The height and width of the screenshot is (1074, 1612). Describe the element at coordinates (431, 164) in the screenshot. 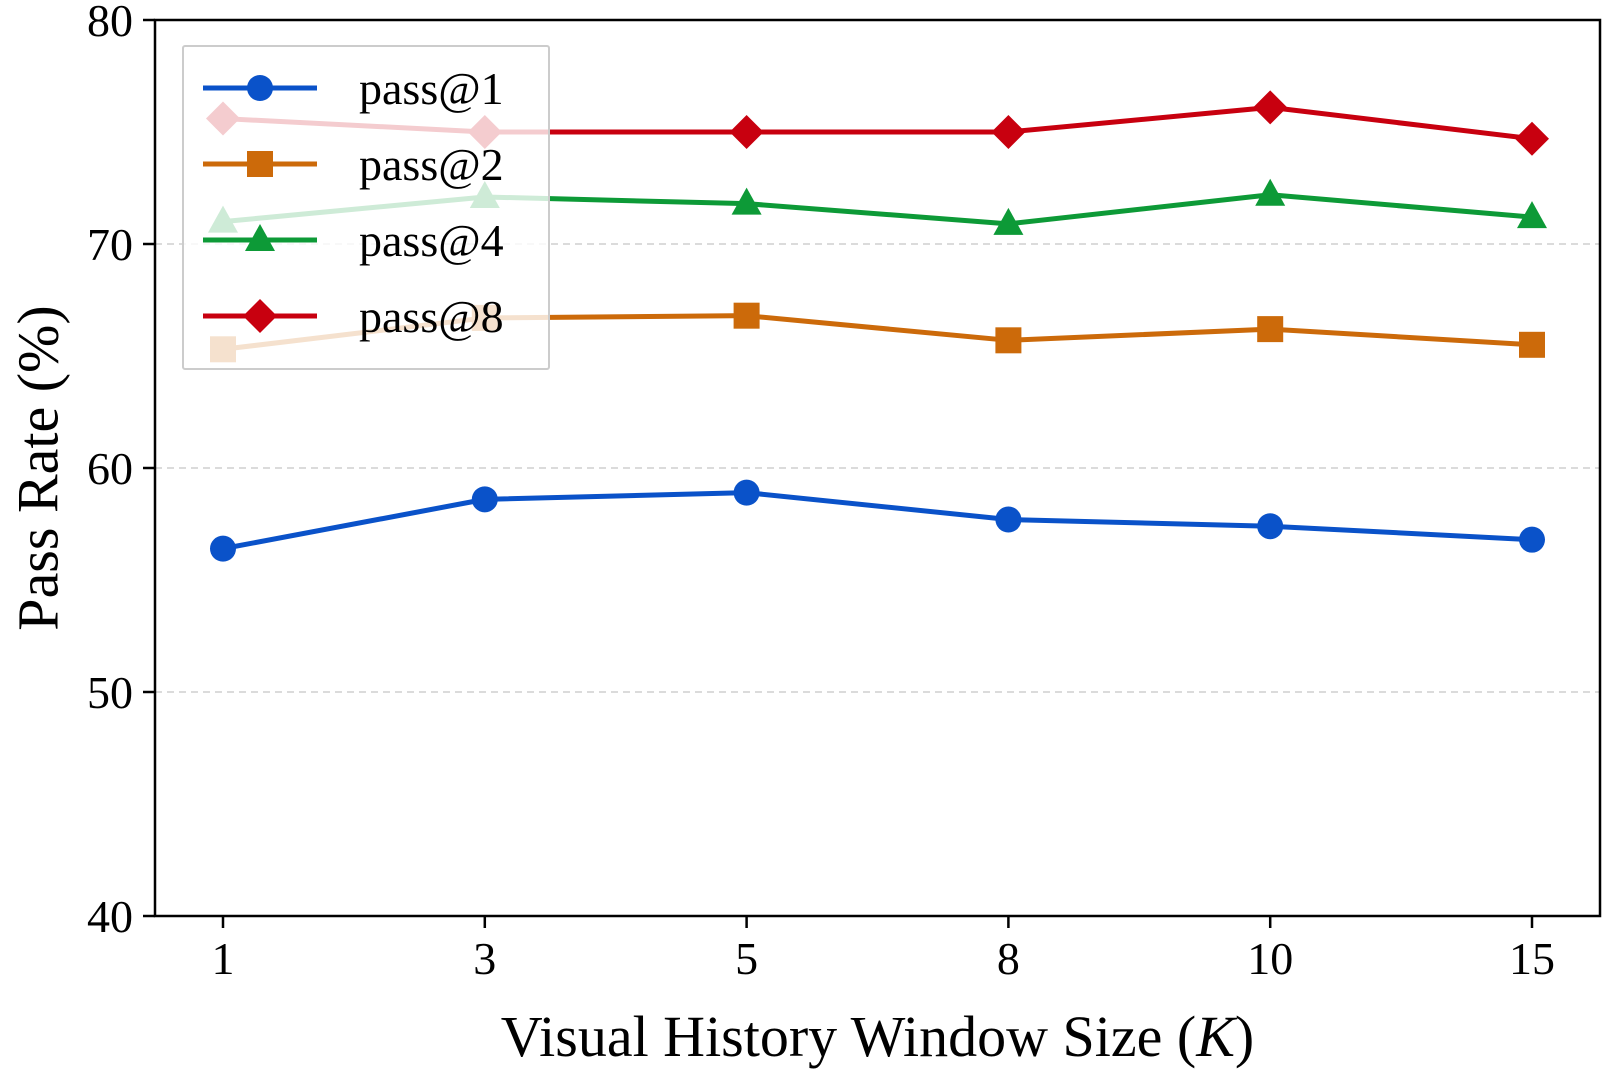

I see `legend-label-pass-at-2: pass@2` at that location.